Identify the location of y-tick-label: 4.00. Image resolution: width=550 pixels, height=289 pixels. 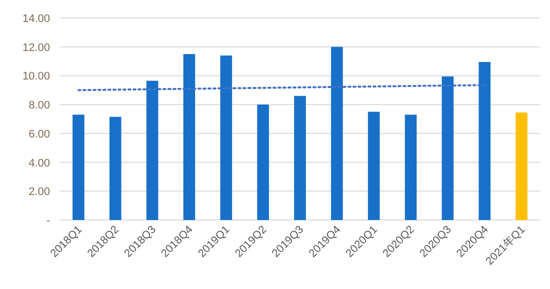
(39, 163).